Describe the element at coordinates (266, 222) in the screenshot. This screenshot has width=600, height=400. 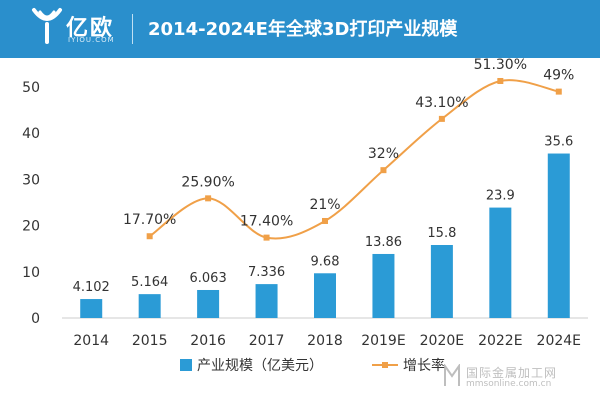
I see `growth-rate-label: 17.40%` at that location.